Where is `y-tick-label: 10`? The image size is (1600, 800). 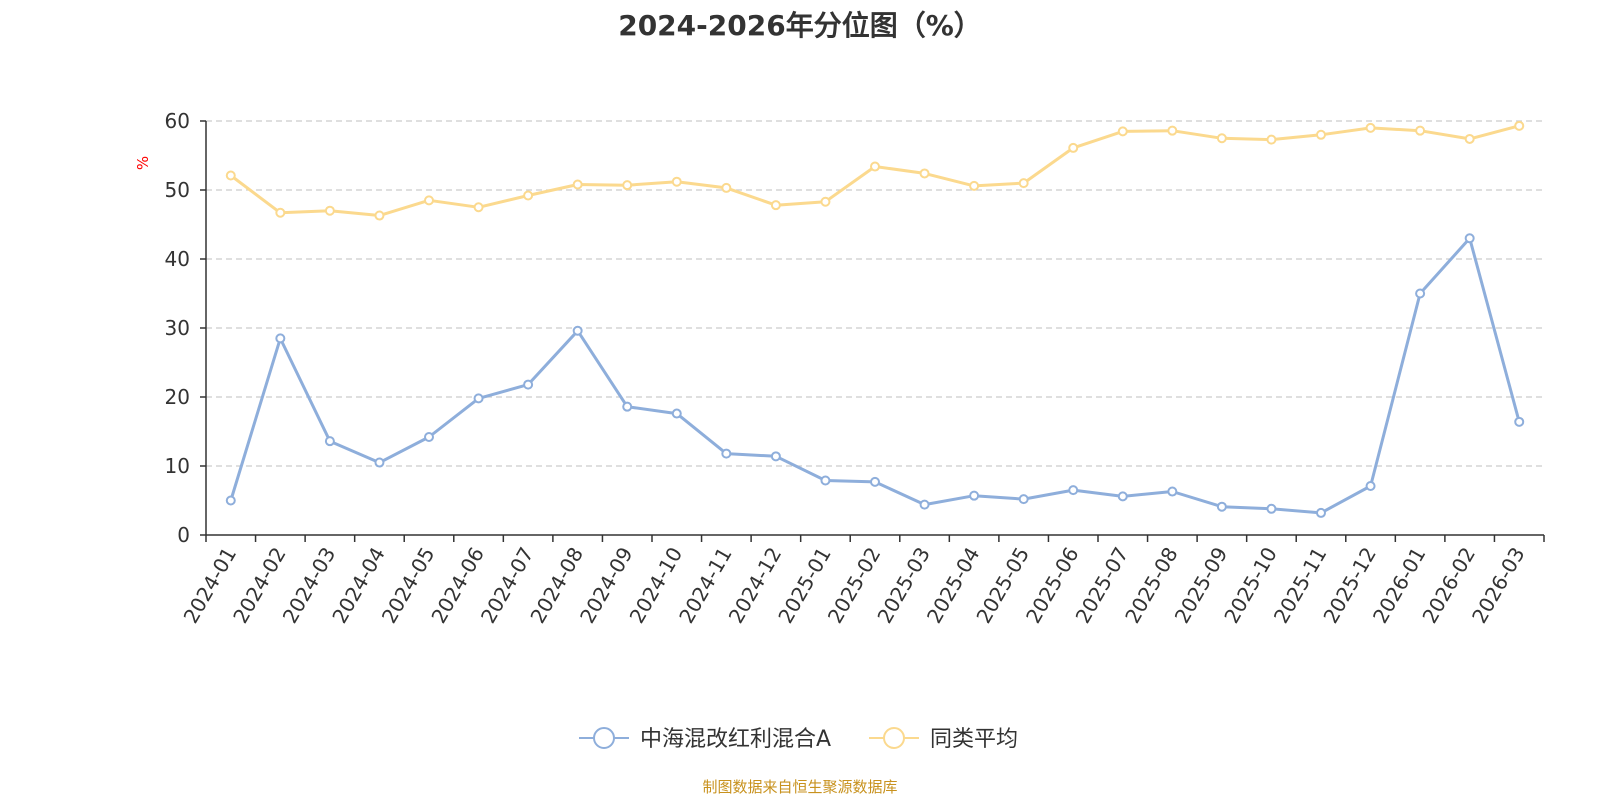
y-tick-label: 10 is located at coordinates (177, 466).